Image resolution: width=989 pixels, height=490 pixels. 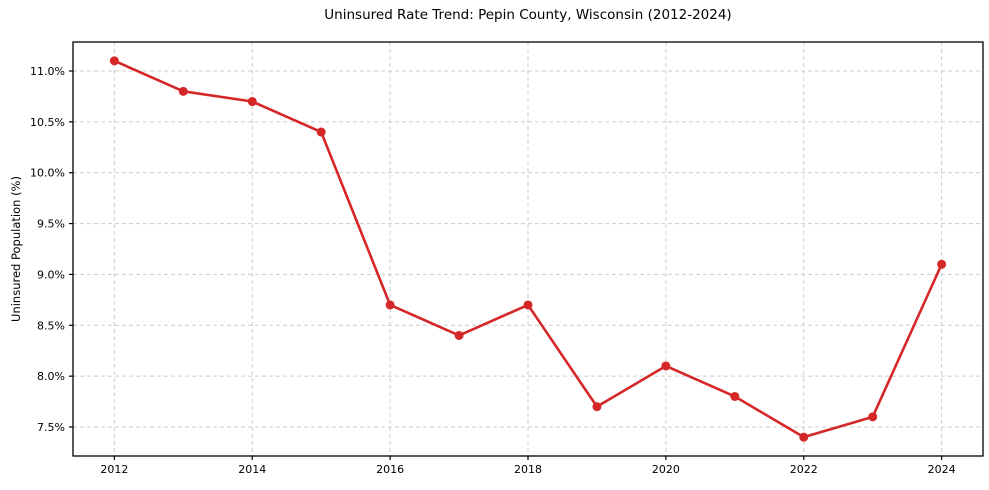 I want to click on y-tick-label: 9.5%, so click(x=51, y=224).